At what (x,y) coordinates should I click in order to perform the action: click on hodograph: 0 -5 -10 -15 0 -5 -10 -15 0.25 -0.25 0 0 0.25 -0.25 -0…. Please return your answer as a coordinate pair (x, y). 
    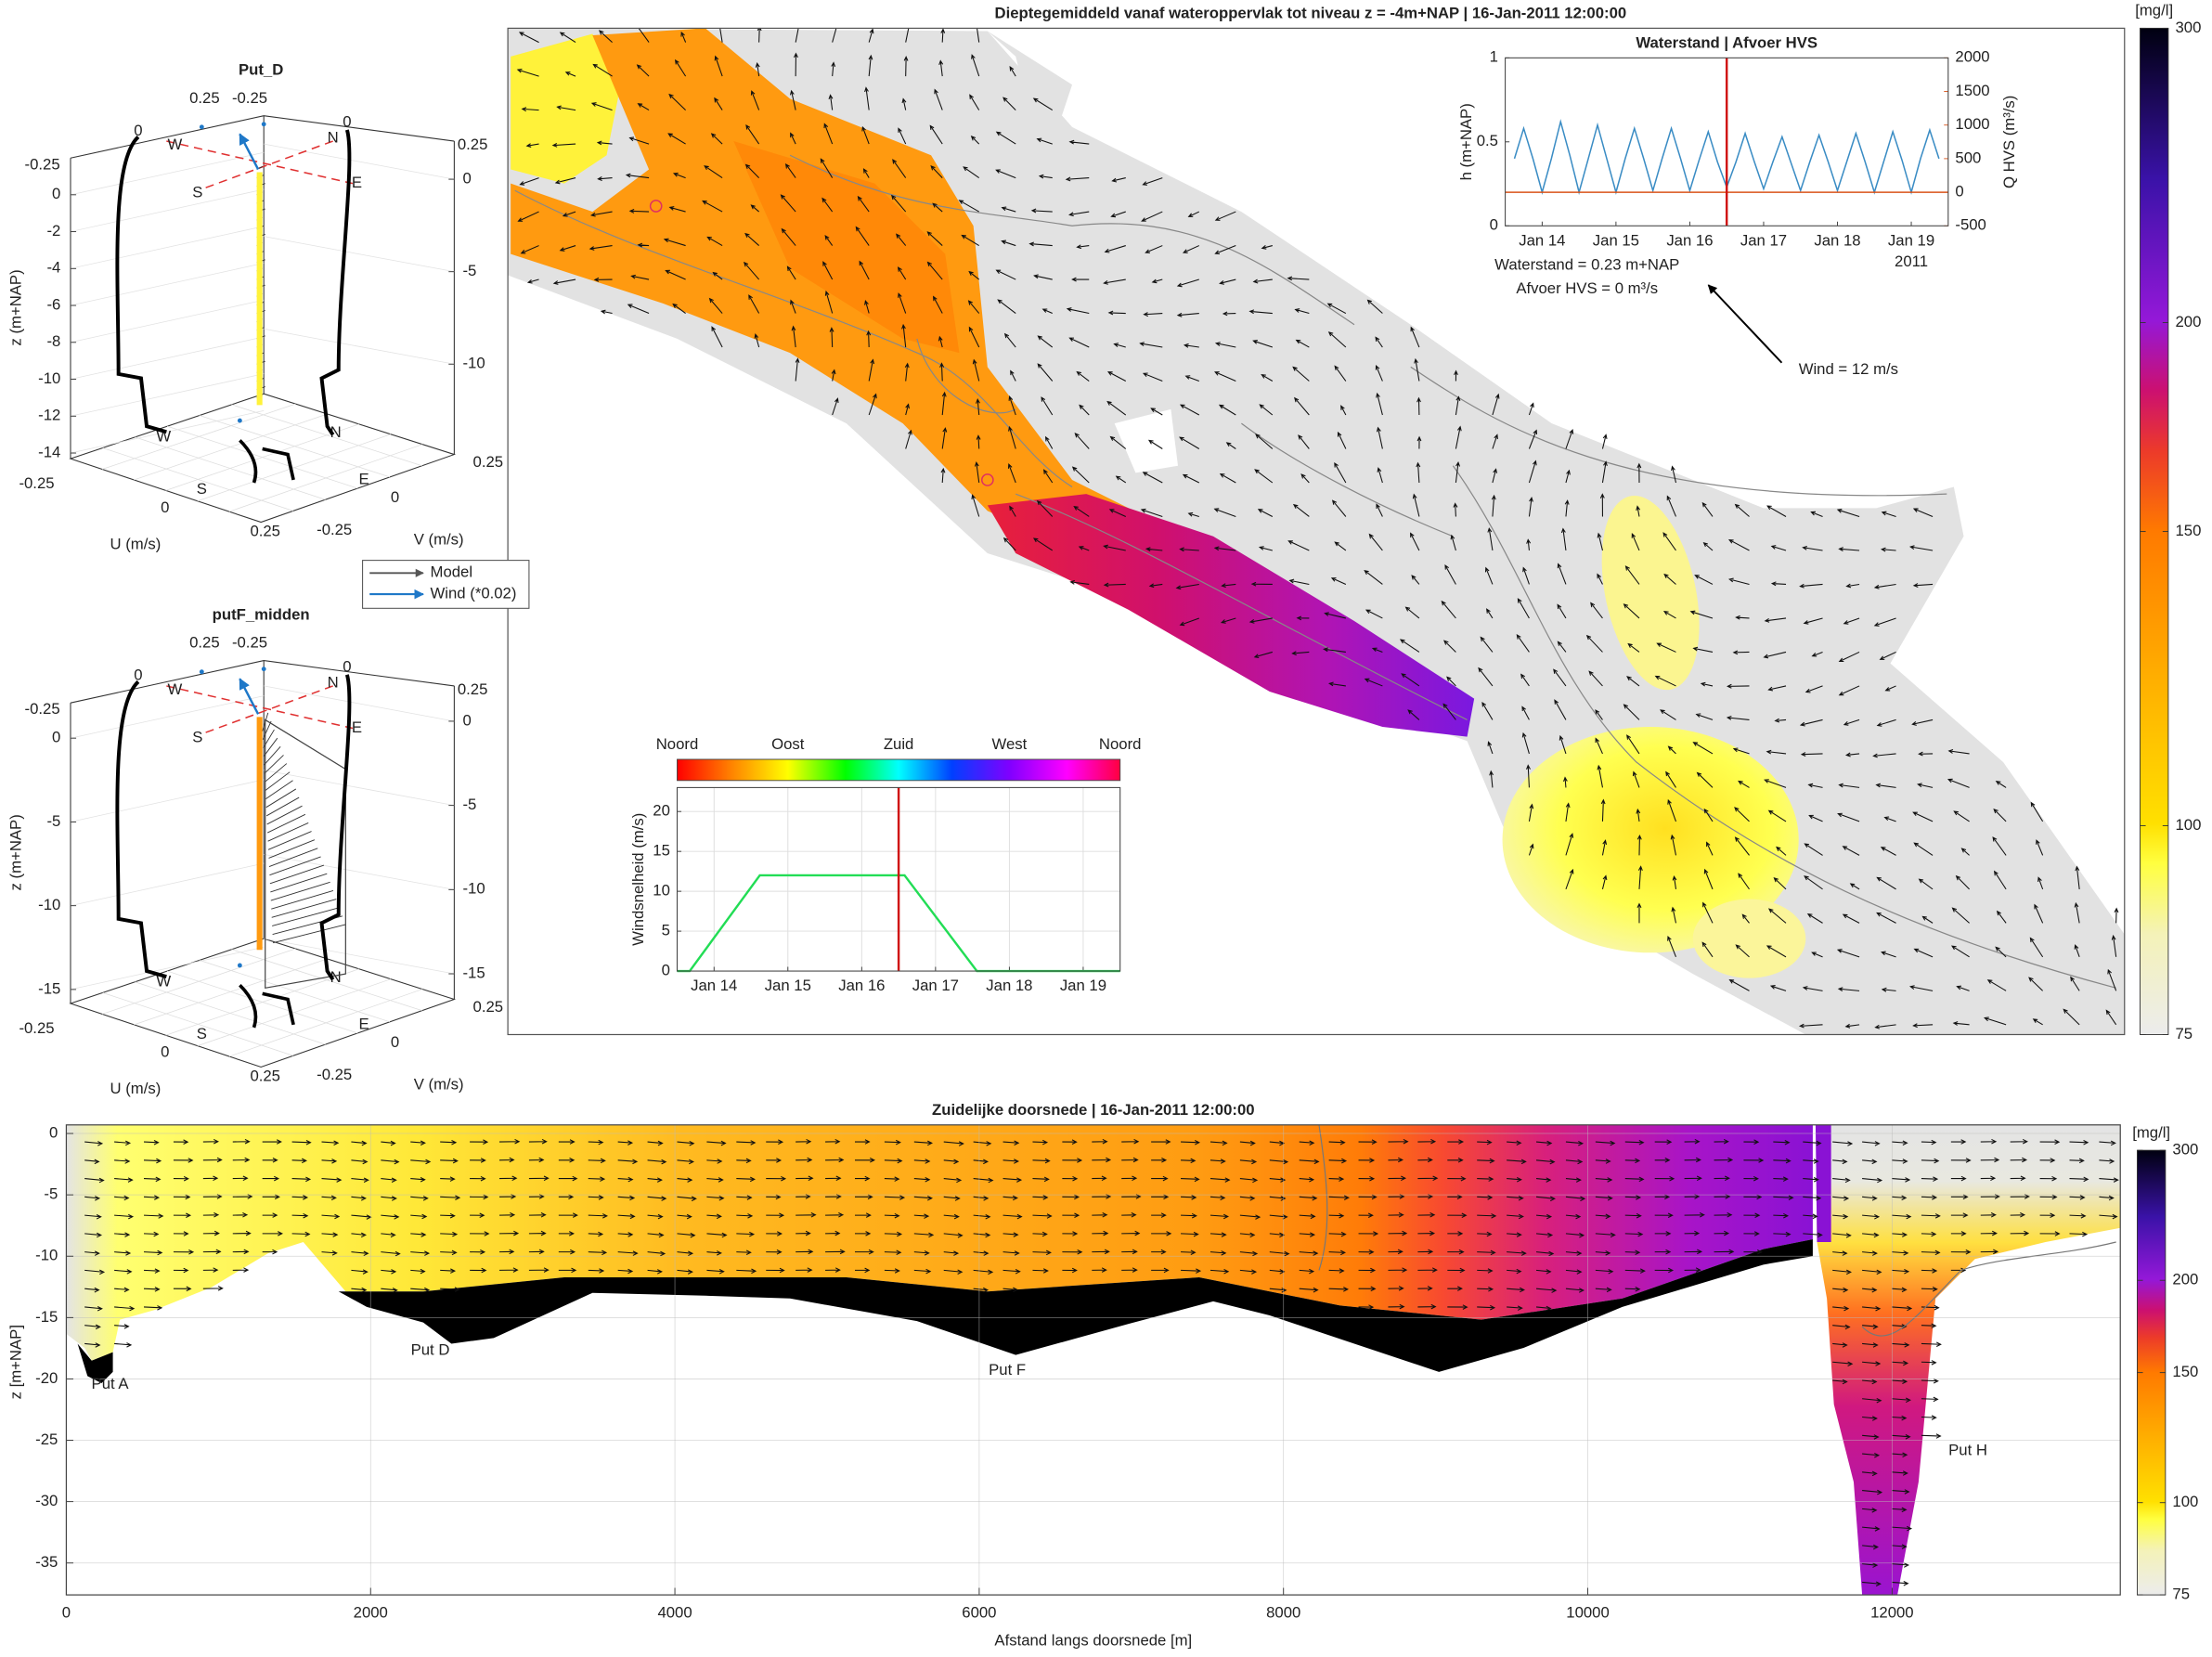
    Looking at the image, I should click on (255, 851).